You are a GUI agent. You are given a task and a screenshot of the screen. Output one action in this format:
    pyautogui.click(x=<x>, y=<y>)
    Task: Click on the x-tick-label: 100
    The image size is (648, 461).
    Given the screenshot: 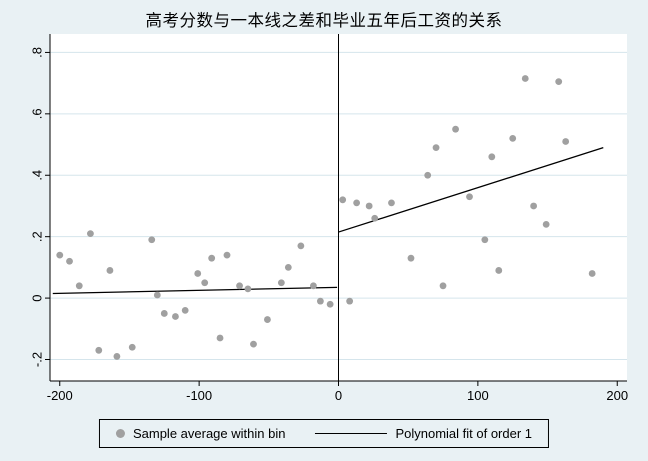 What is the action you would take?
    pyautogui.click(x=478, y=395)
    